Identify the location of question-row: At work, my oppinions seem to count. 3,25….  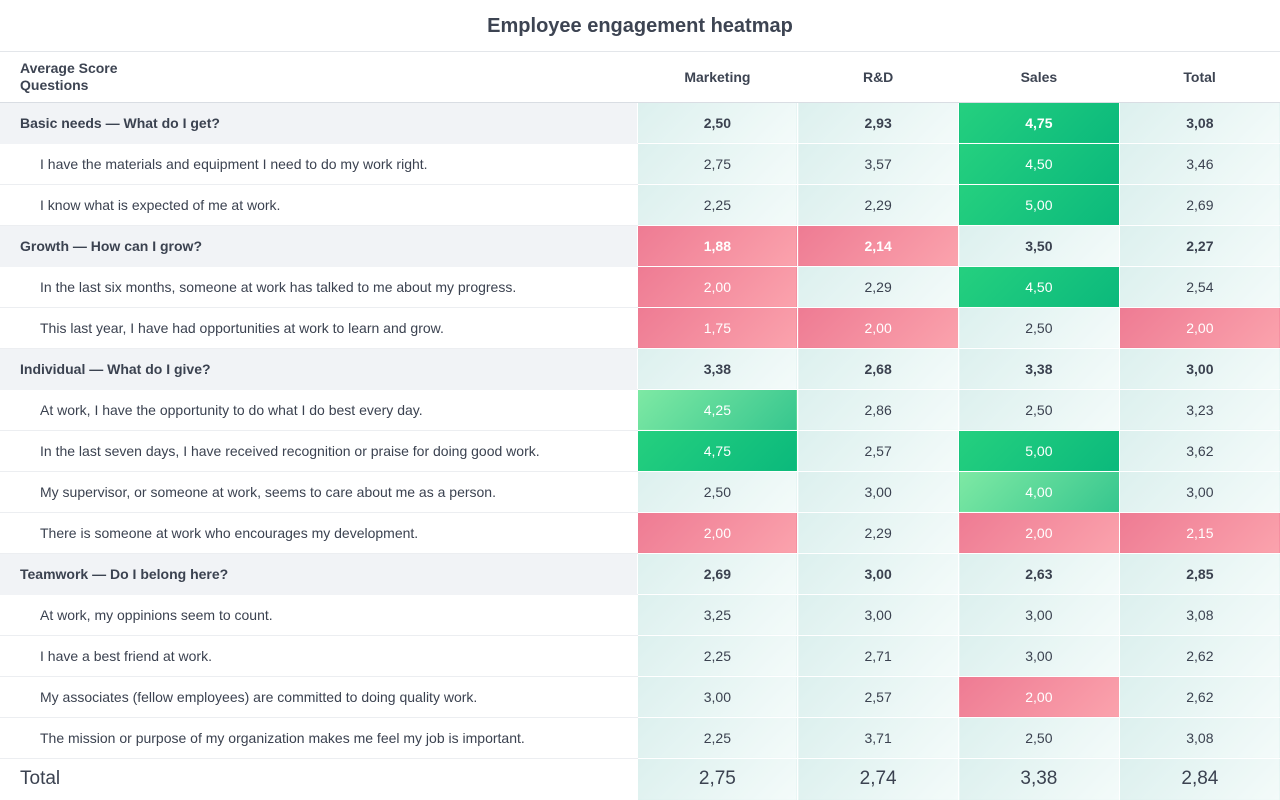
(640, 615).